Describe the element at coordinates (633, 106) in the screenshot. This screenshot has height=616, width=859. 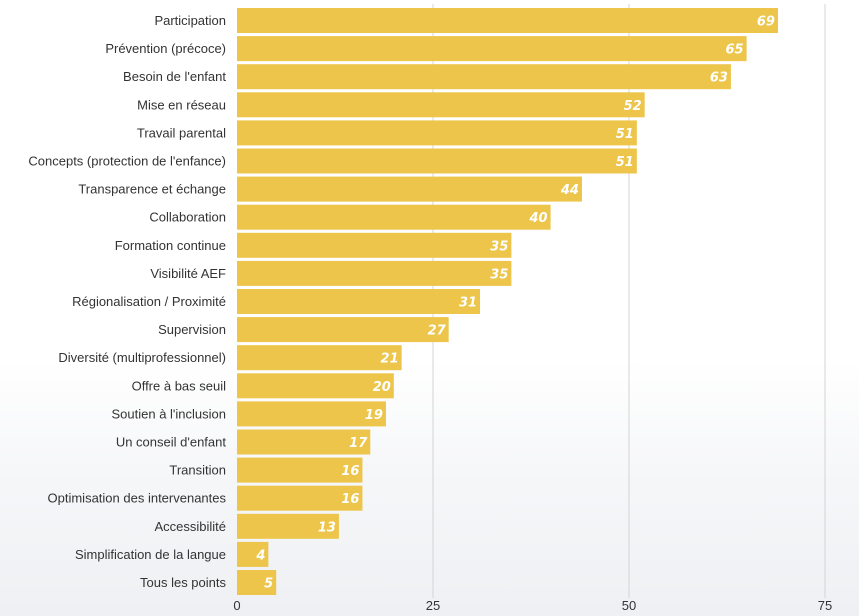
I see `value-label: 52` at that location.